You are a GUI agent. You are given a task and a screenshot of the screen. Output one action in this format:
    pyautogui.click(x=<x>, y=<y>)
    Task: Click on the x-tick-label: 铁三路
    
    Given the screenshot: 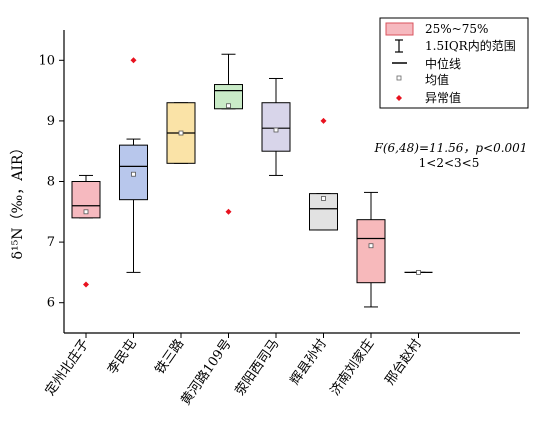 What is the action you would take?
    pyautogui.click(x=169, y=356)
    